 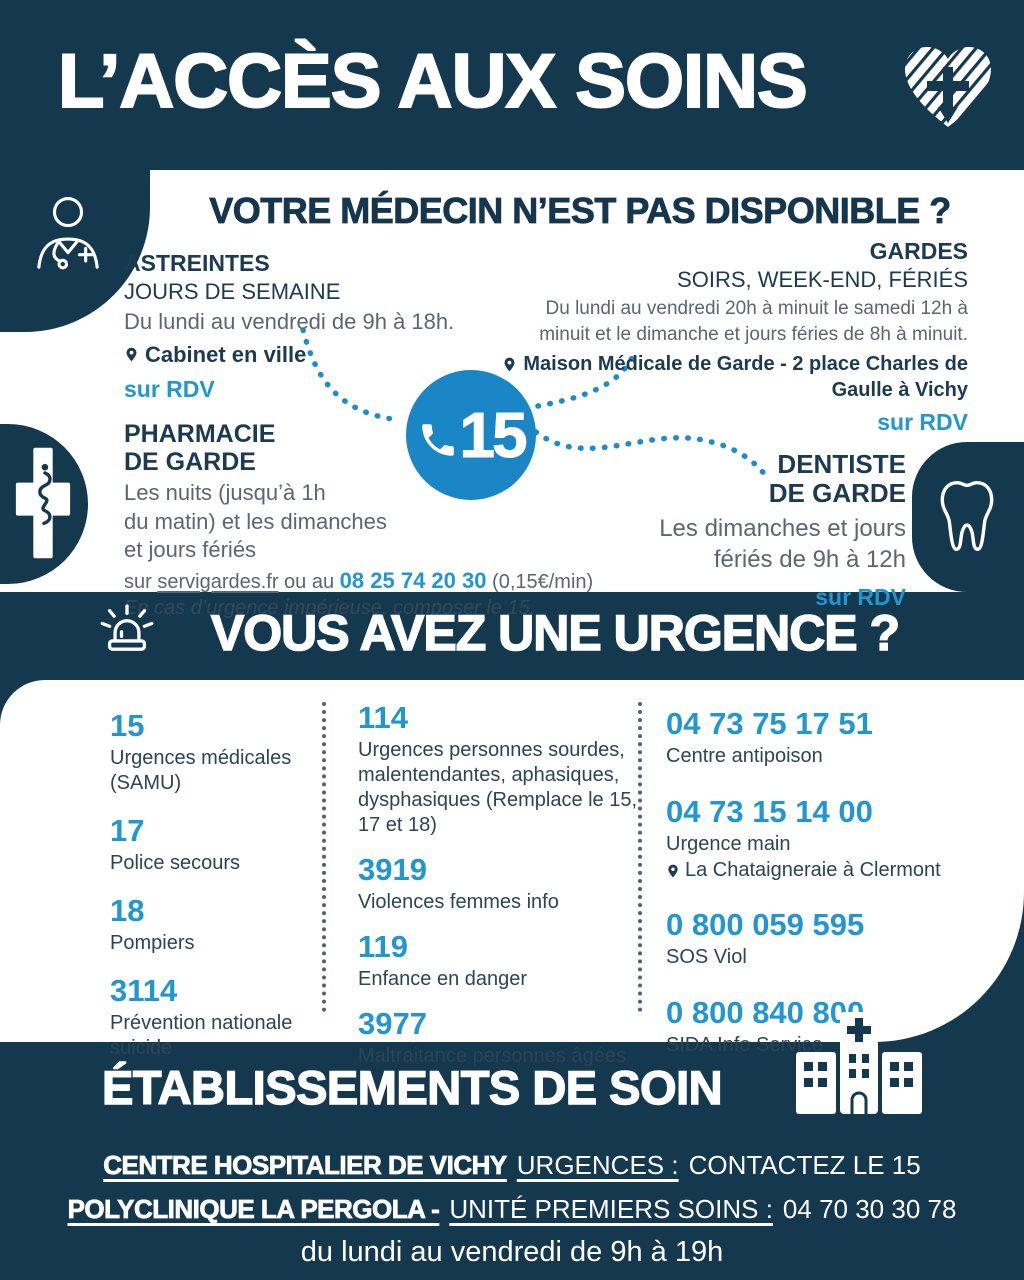 I want to click on tooth-icon, so click(x=967, y=516).